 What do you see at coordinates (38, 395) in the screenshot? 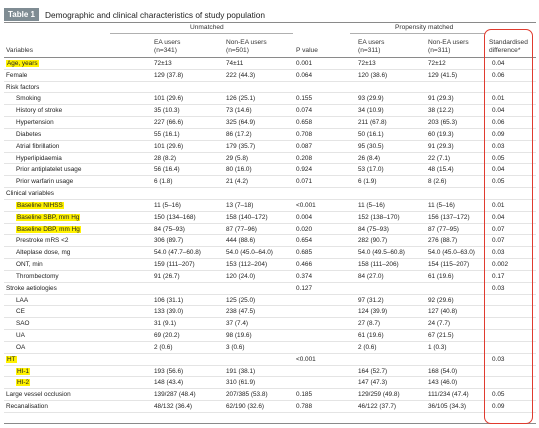
I see `cell-variable-text: Large vessel occlusion` at bounding box center [38, 395].